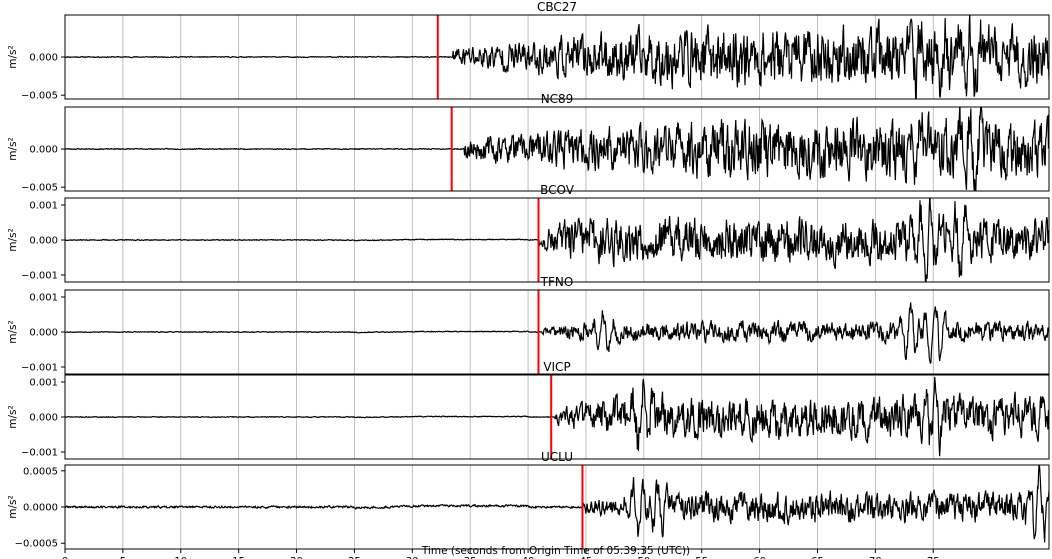 The width and height of the screenshot is (1052, 559). I want to click on x-tick-label: 50, so click(643, 557).